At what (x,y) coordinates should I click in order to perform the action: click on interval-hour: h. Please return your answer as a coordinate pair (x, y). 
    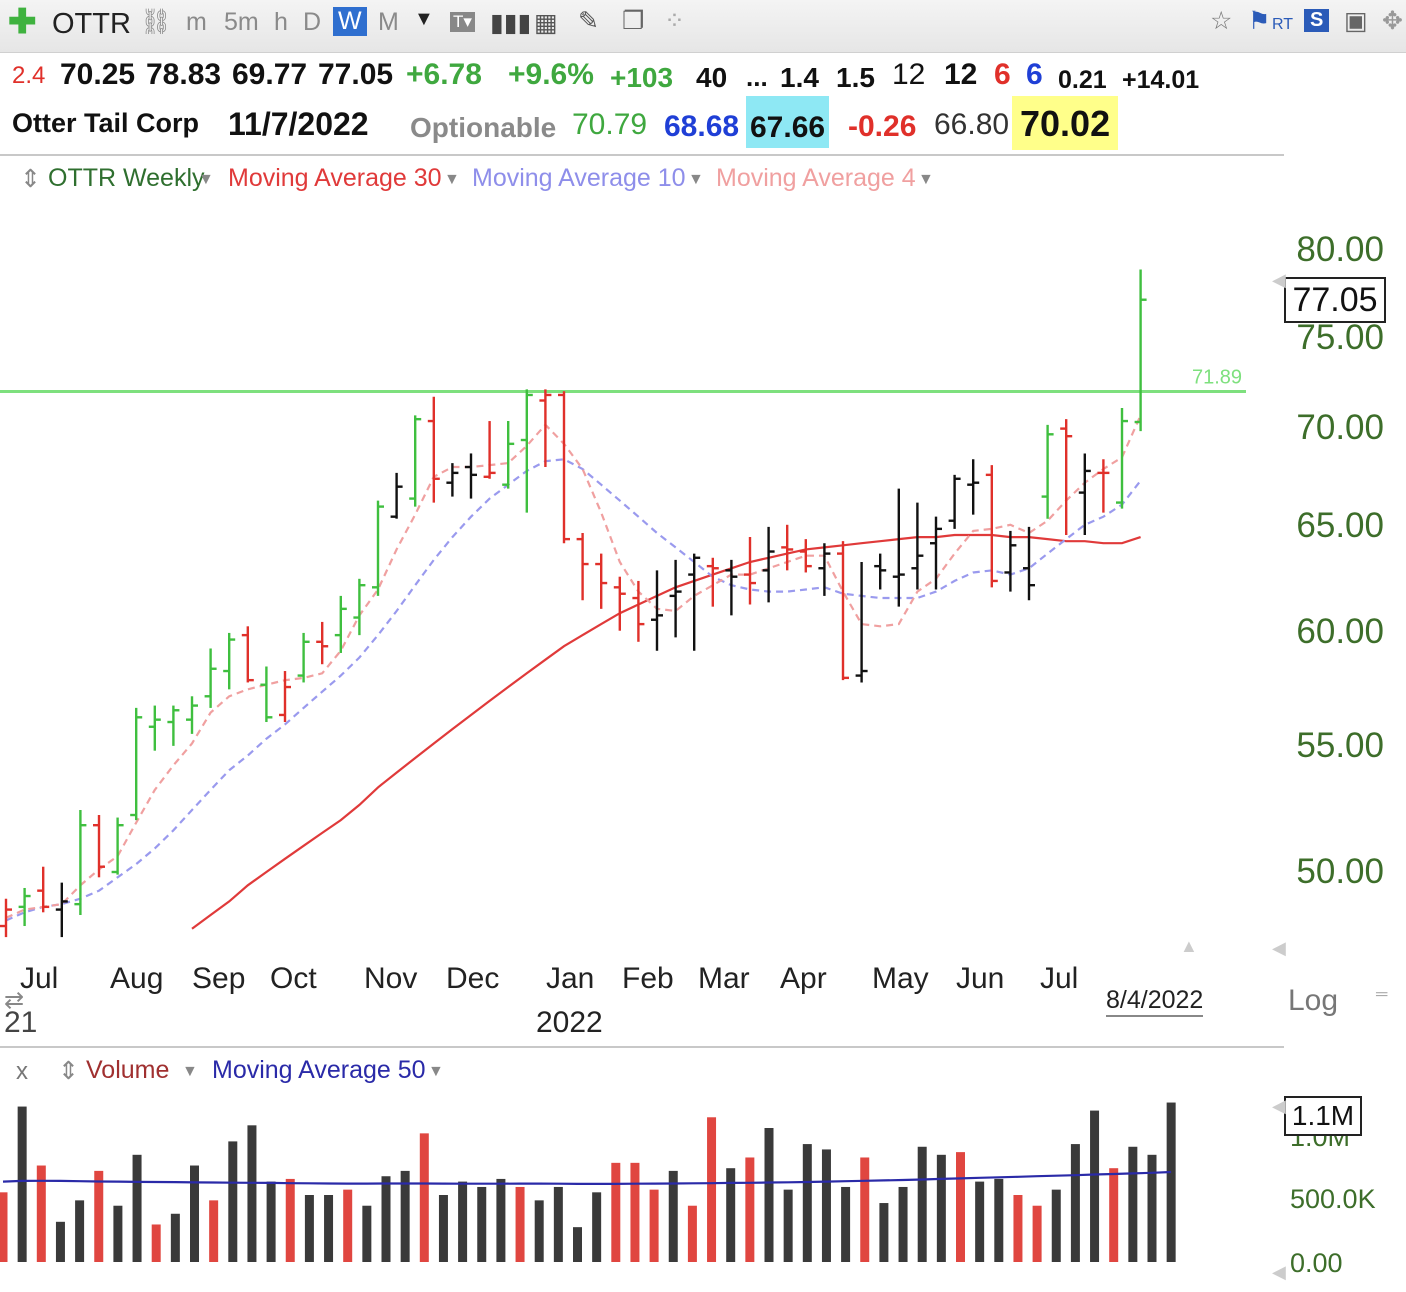
    Looking at the image, I should click on (281, 22).